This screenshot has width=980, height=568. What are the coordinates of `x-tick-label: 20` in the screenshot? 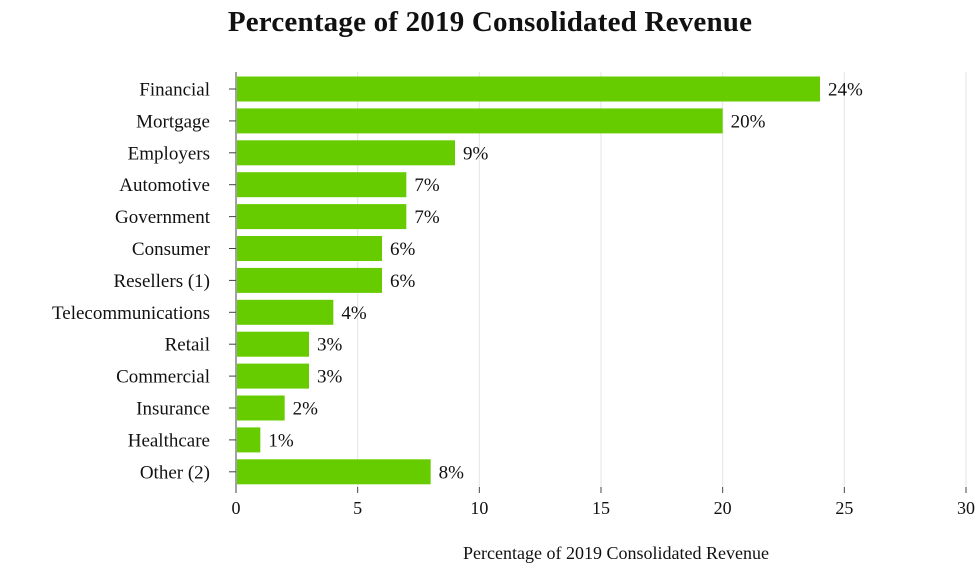 It's located at (723, 508).